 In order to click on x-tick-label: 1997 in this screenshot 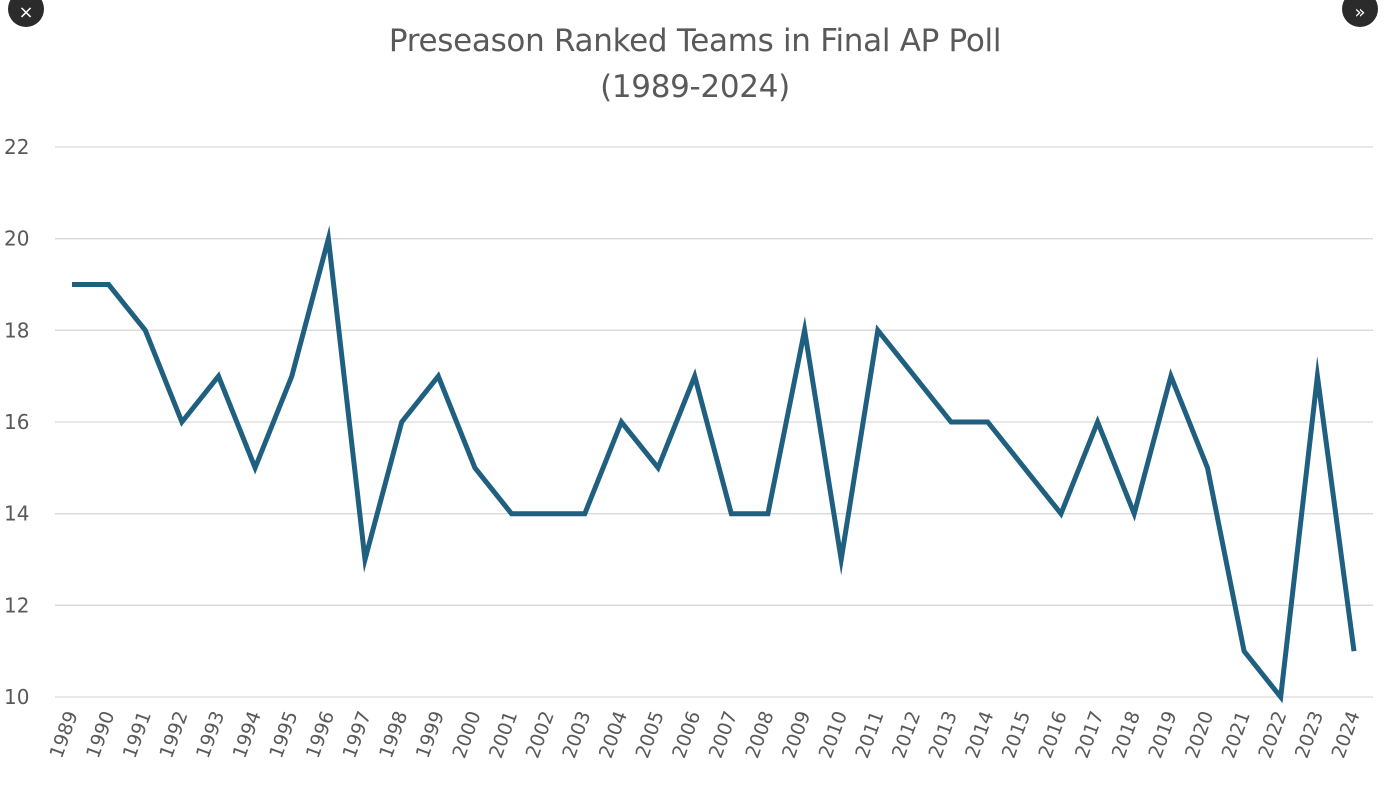, I will do `click(357, 734)`.